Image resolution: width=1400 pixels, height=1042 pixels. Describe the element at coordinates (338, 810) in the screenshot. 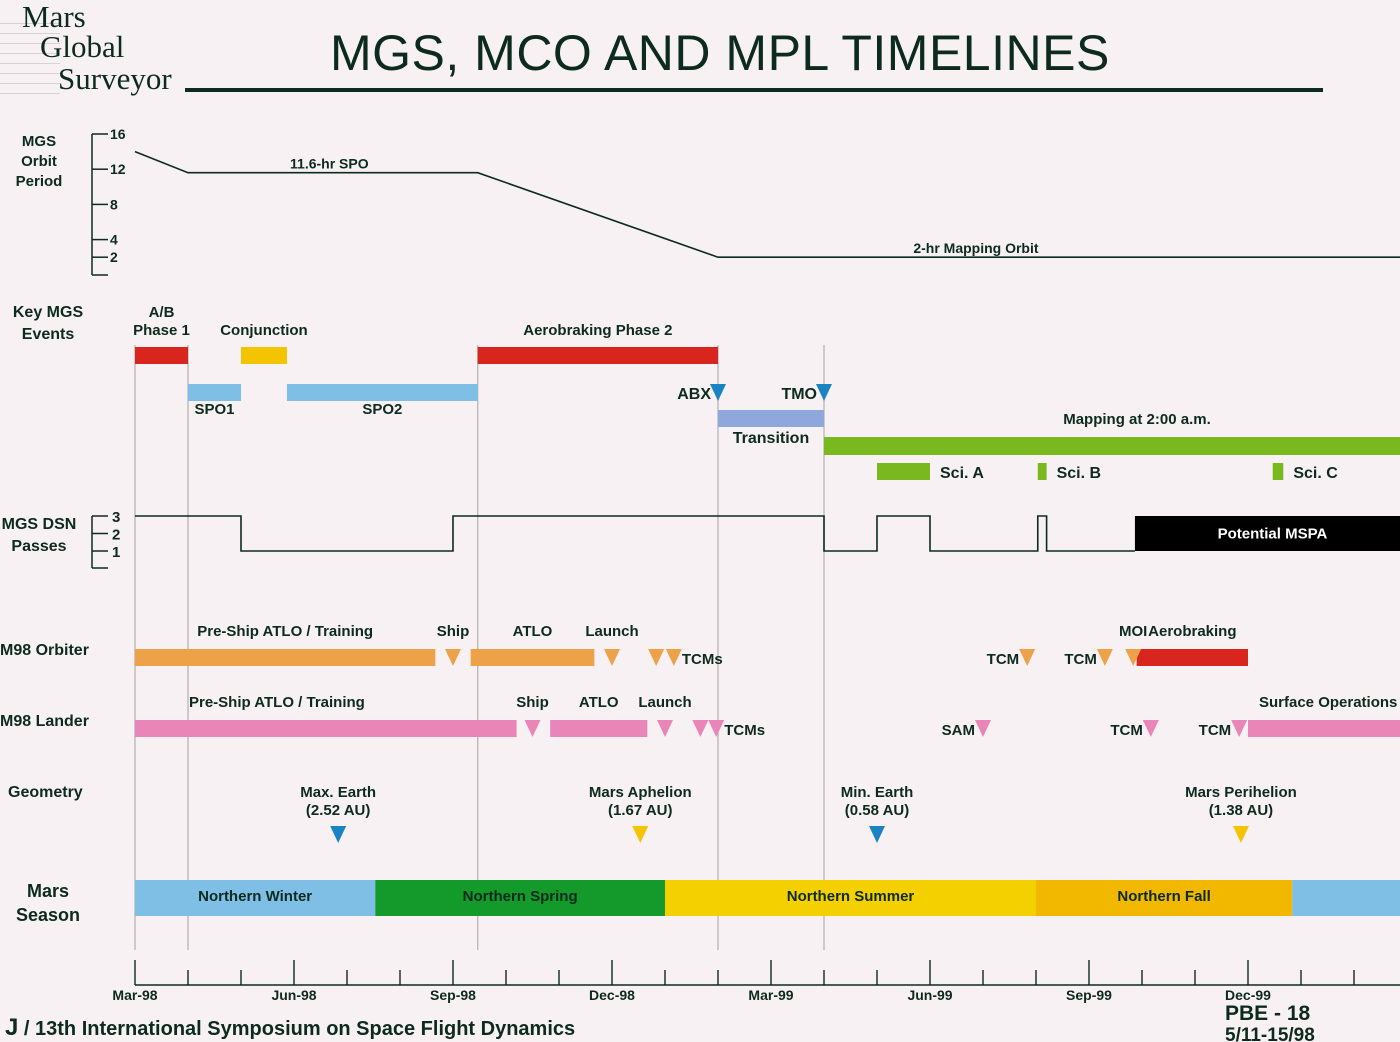

I see `geometry-label-line: (2.52 AU)` at that location.